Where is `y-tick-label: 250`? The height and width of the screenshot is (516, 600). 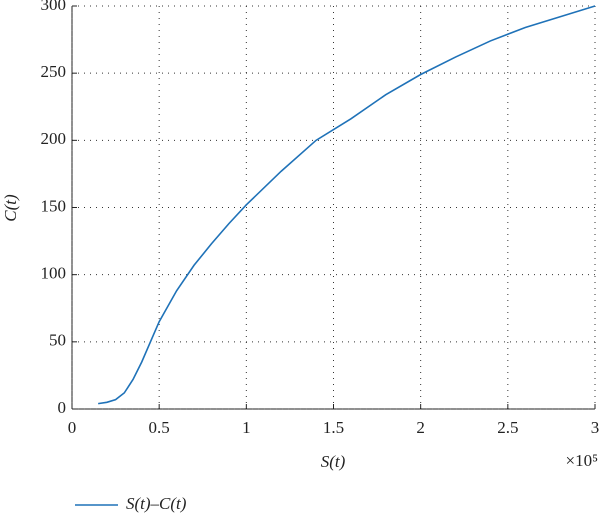 y-tick-label: 250 is located at coordinates (54, 71).